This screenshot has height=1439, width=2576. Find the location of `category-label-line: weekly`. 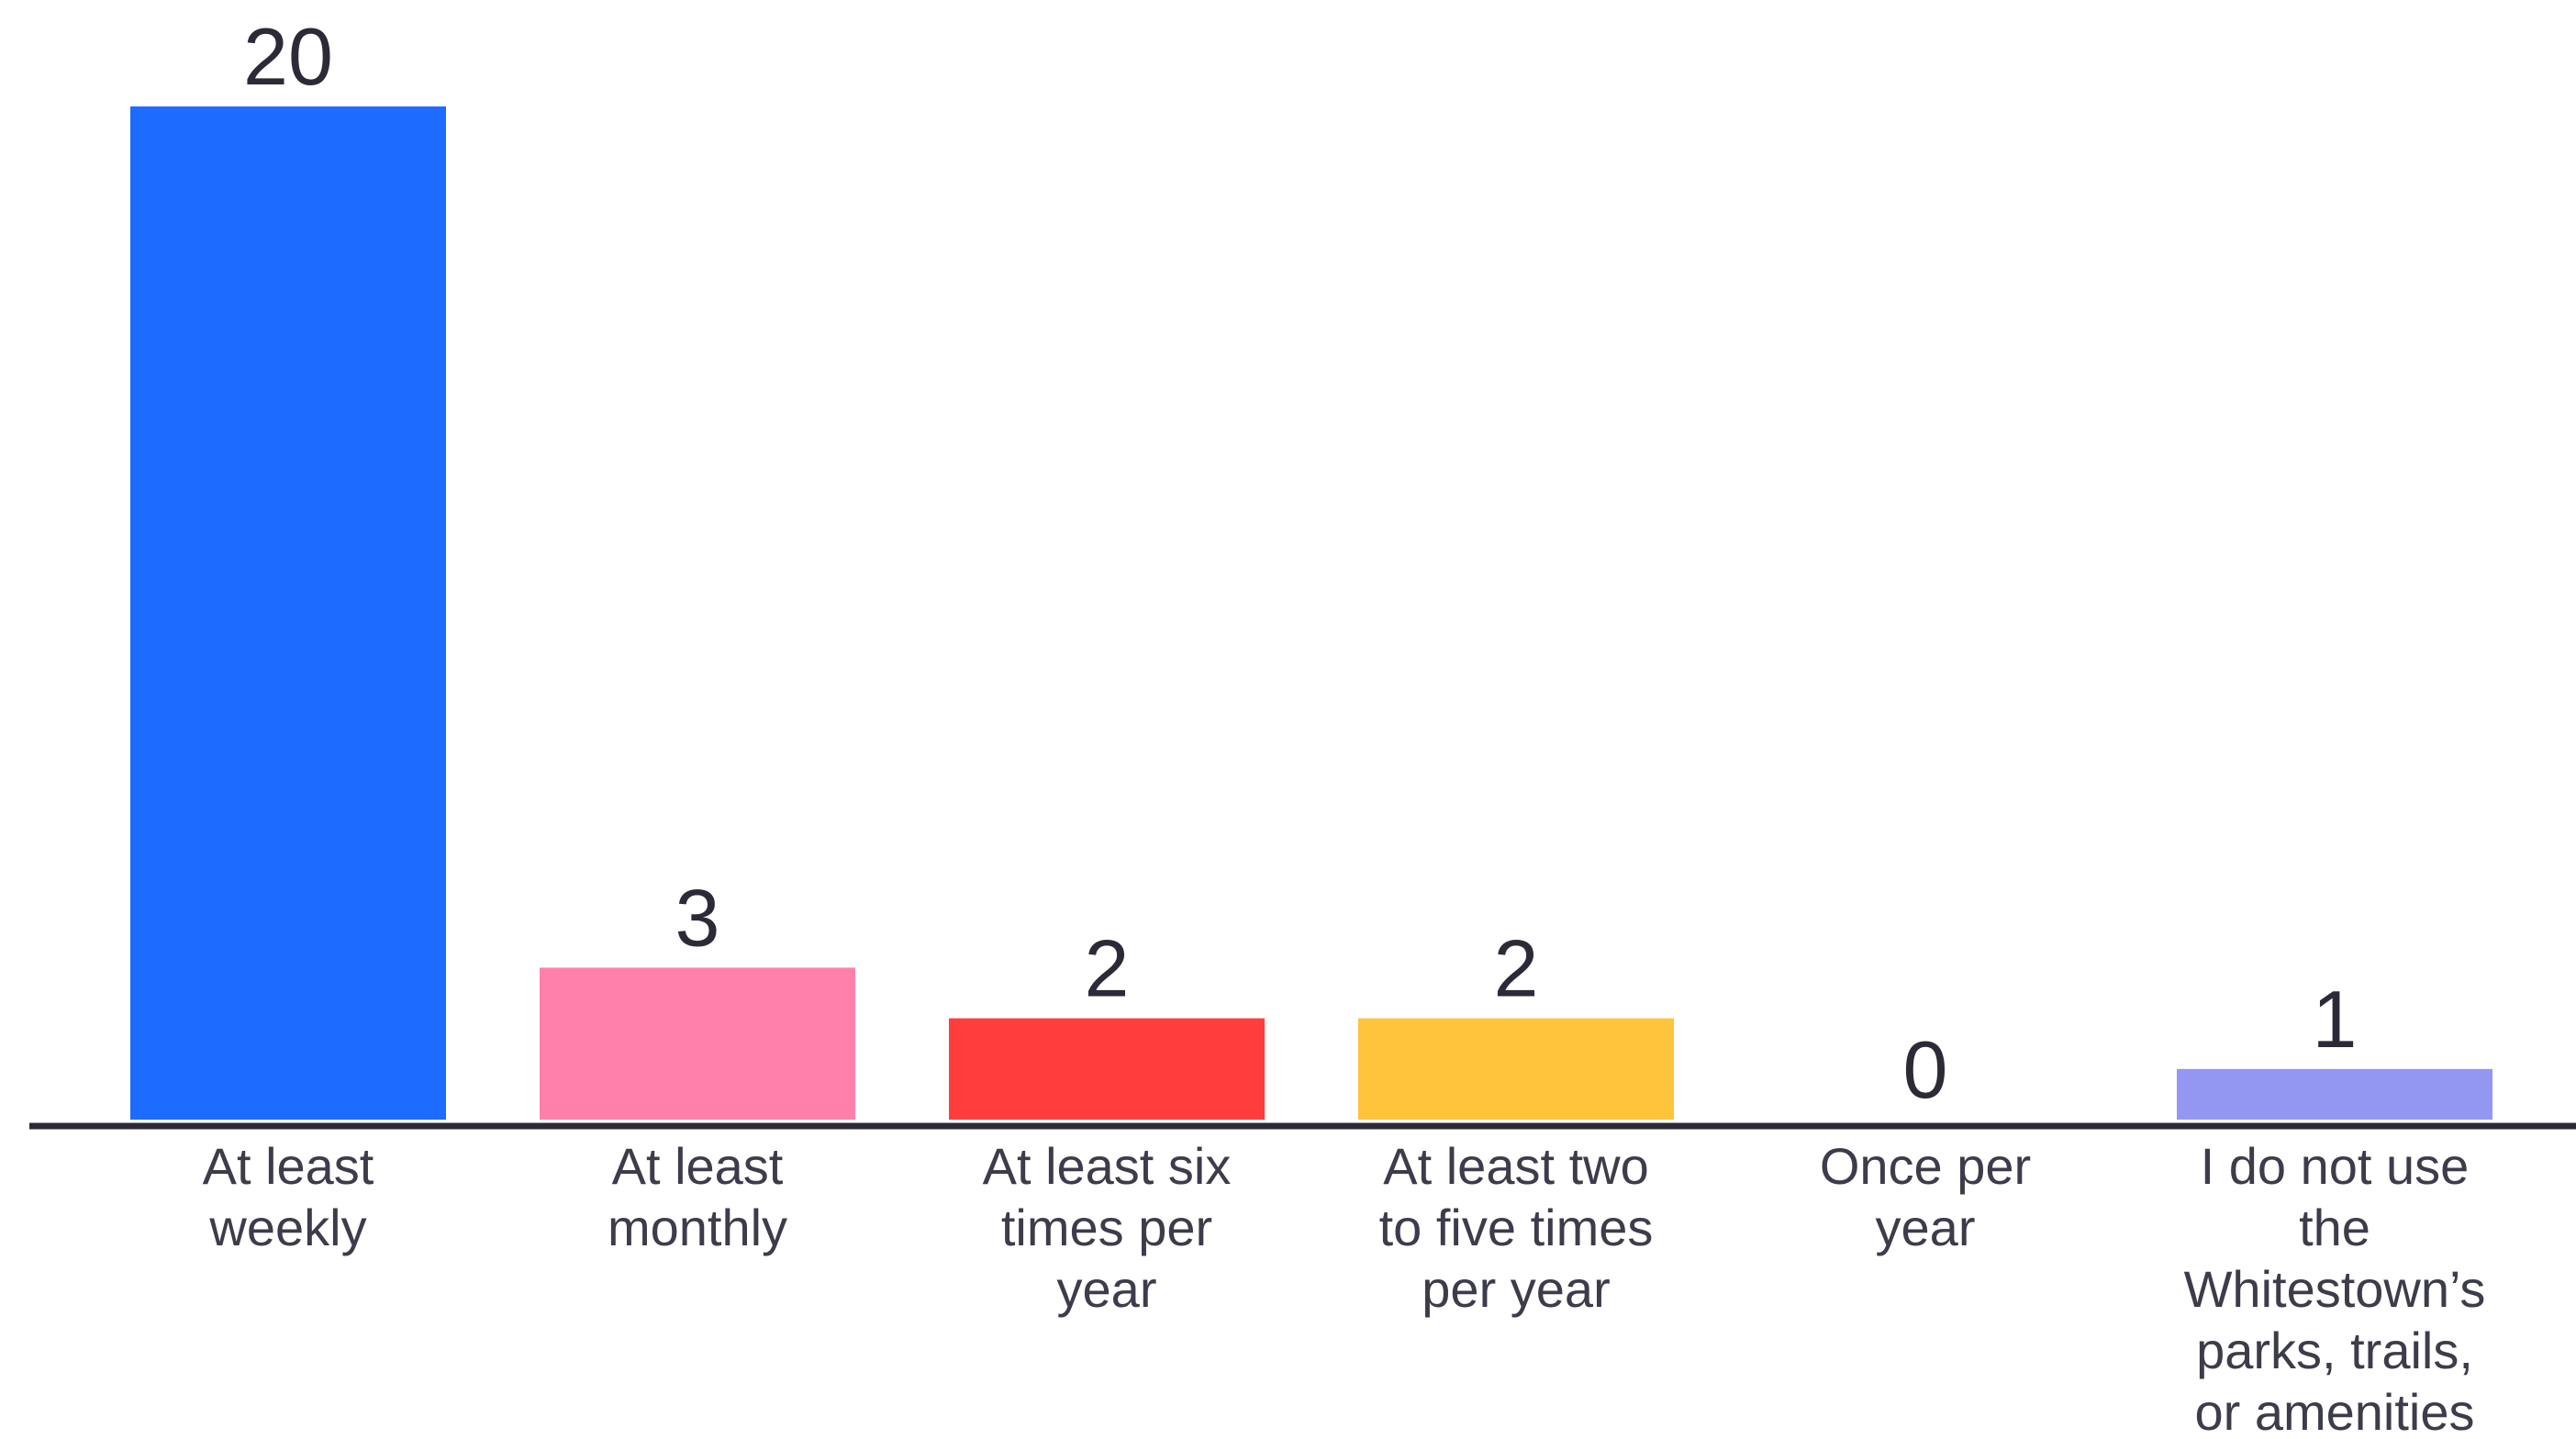

category-label-line: weekly is located at coordinates (287, 1227).